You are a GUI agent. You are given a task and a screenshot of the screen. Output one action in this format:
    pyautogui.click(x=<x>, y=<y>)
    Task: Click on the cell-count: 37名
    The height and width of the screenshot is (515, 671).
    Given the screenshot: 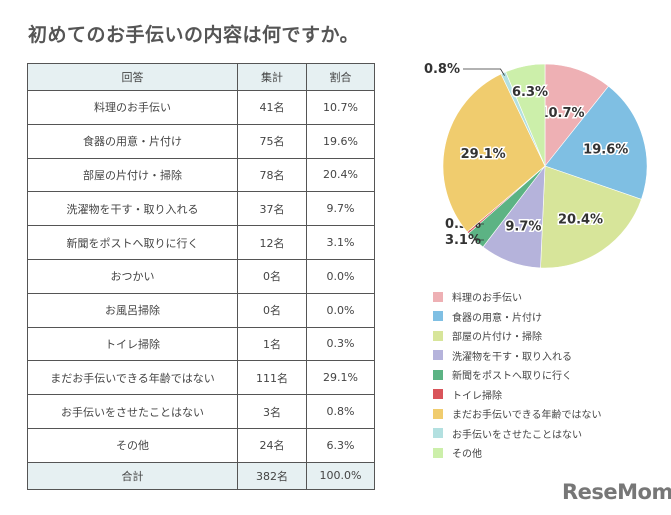 What is the action you would take?
    pyautogui.click(x=272, y=209)
    